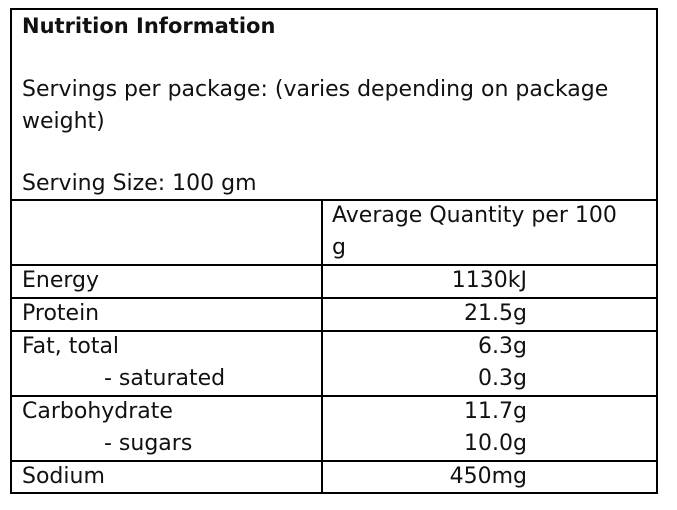  I want to click on nutrient-value: 21.5g, so click(495, 313).